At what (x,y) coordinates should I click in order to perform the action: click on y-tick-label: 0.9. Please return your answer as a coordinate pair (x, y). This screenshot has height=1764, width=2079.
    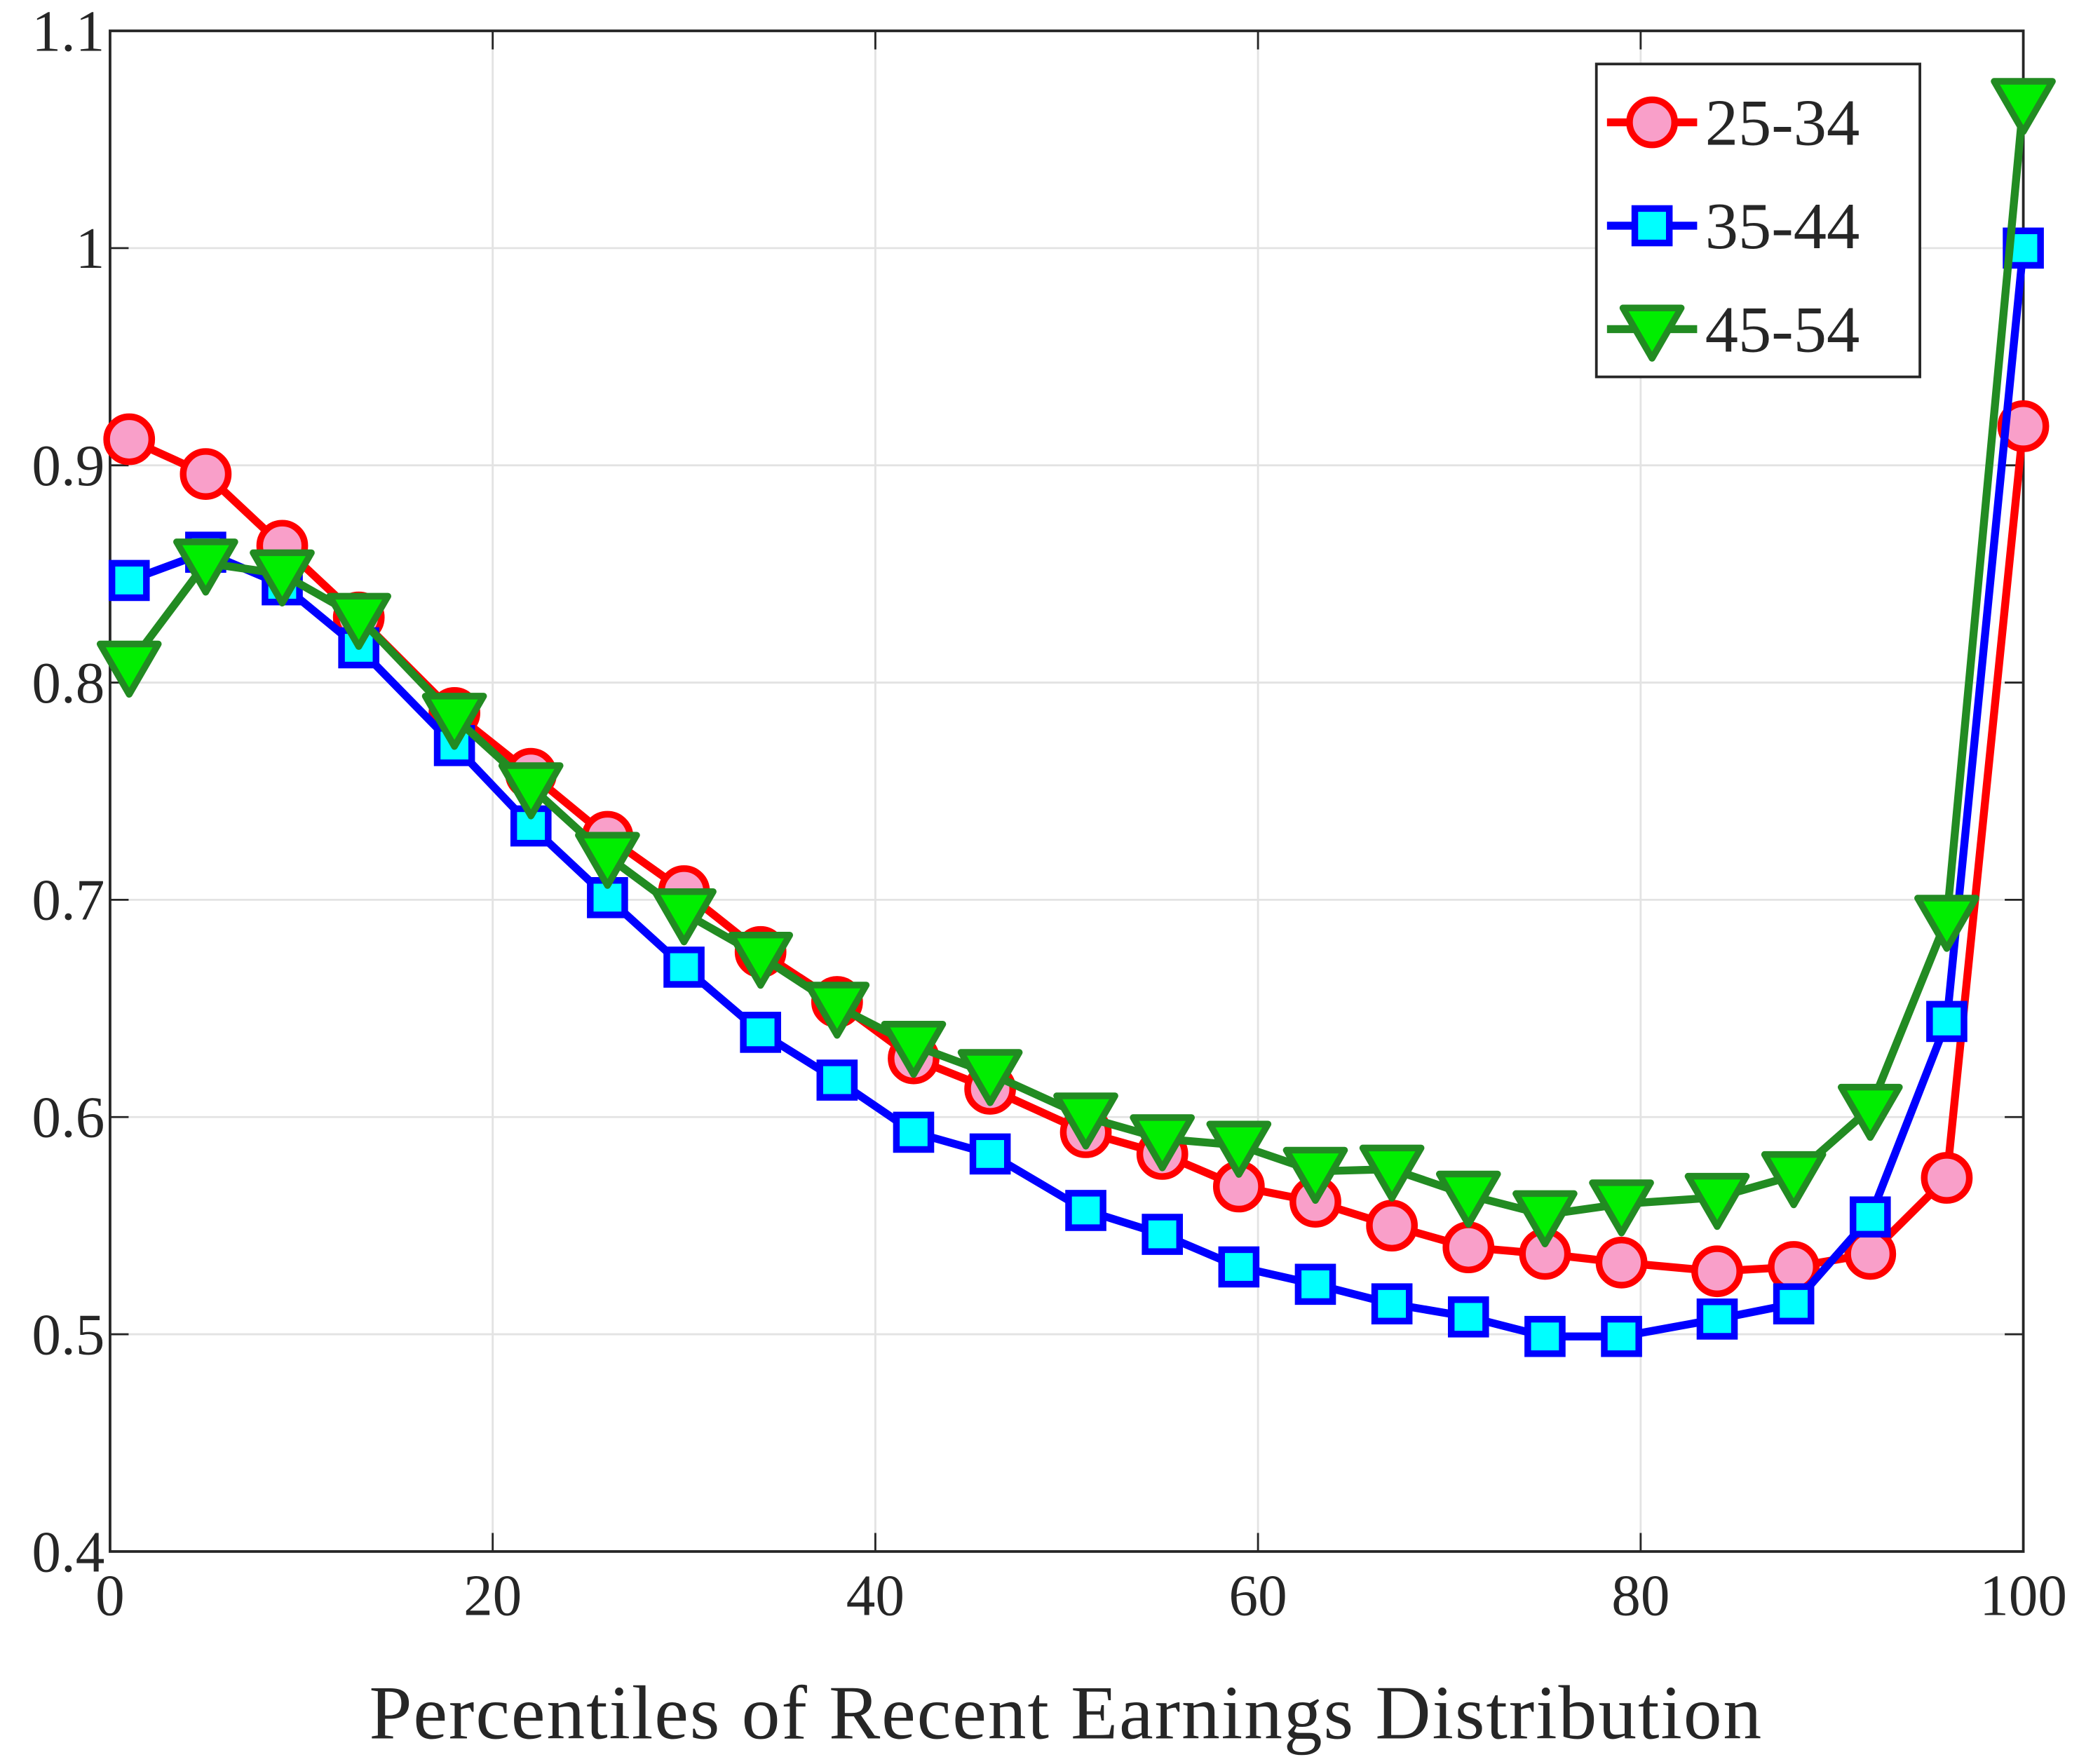
    Looking at the image, I should click on (68, 466).